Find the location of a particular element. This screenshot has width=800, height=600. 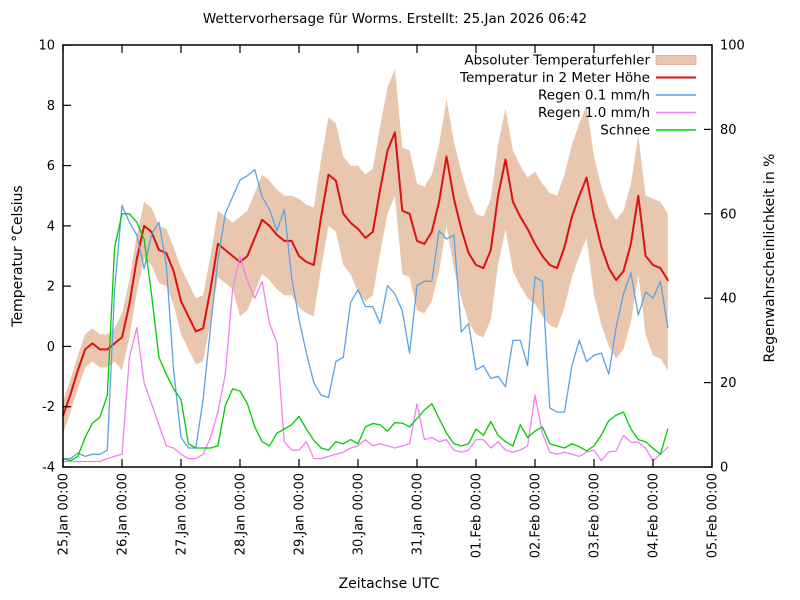

y-right-tick-label: 0 is located at coordinates (724, 468).